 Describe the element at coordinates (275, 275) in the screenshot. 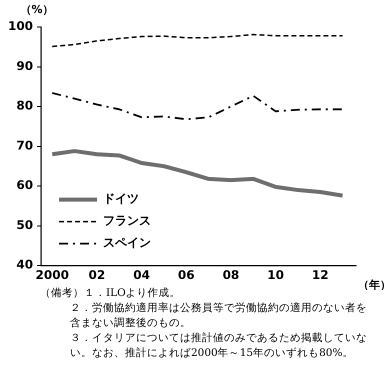

I see `x-tick-label: 10` at that location.